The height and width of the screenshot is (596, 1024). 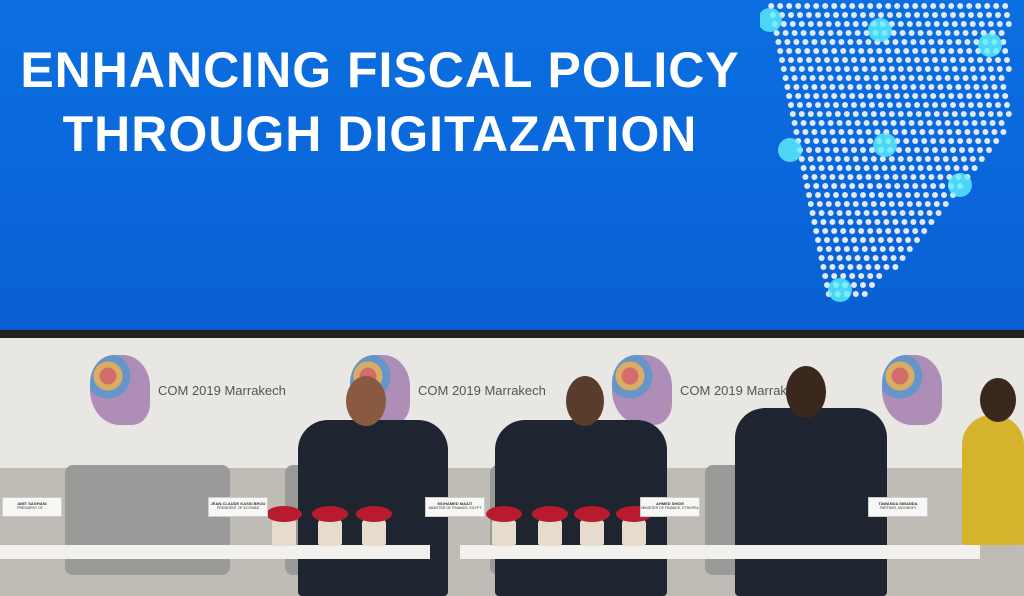 What do you see at coordinates (380, 134) in the screenshot?
I see `title-line-2: THROUGH DIGITAZATION` at bounding box center [380, 134].